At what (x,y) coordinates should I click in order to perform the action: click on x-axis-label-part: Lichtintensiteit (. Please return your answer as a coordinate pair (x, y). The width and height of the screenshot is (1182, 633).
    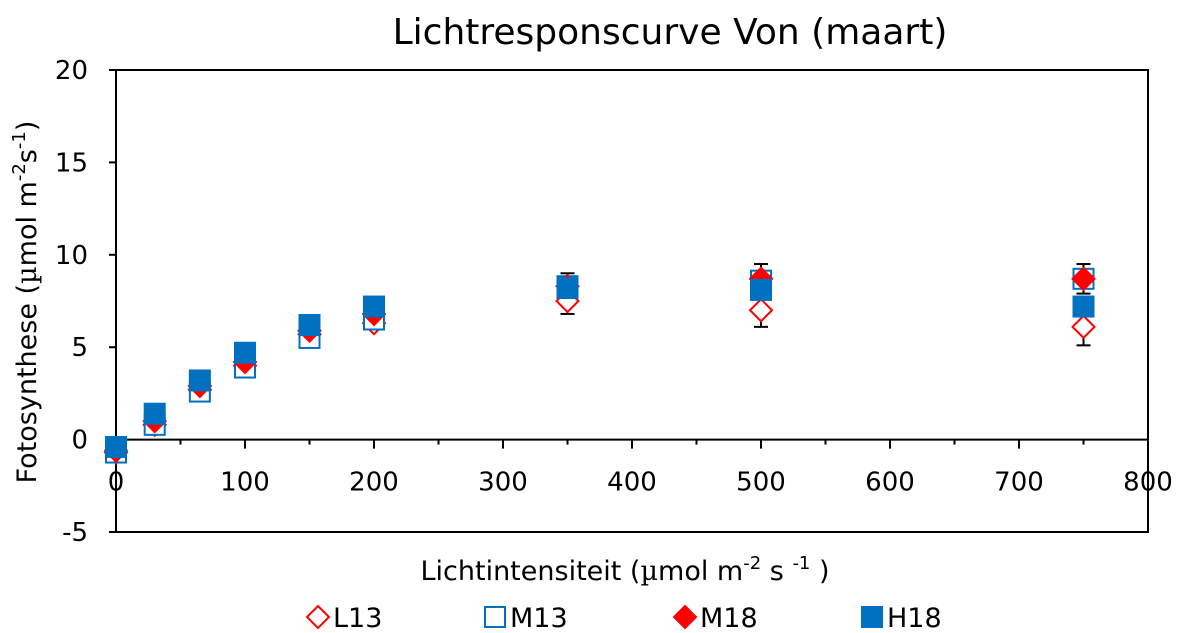
    Looking at the image, I should click on (530, 571).